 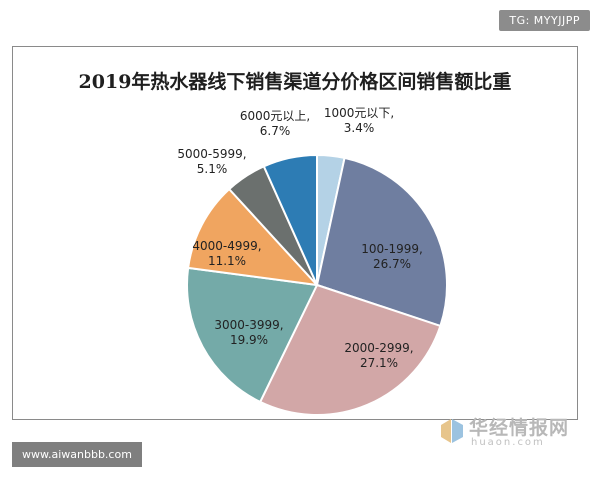 I want to click on slice-label: 2000-2999, 27.1%, so click(x=378, y=355).